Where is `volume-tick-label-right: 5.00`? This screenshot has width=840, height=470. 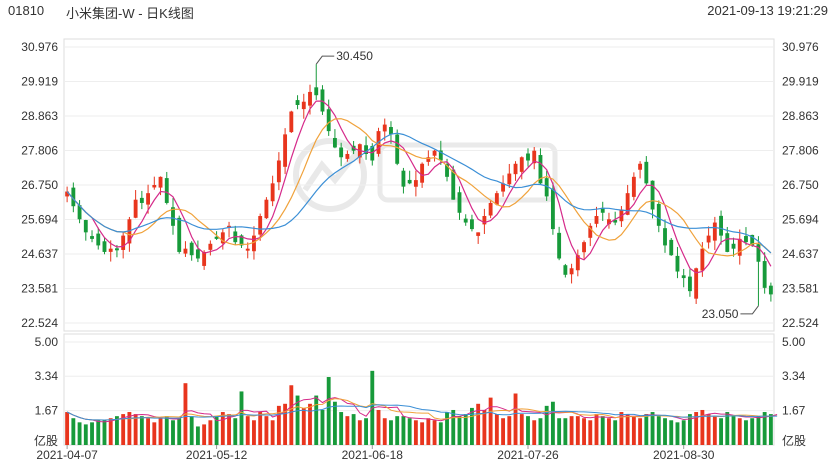
volume-tick-label-right: 5.00 is located at coordinates (794, 342).